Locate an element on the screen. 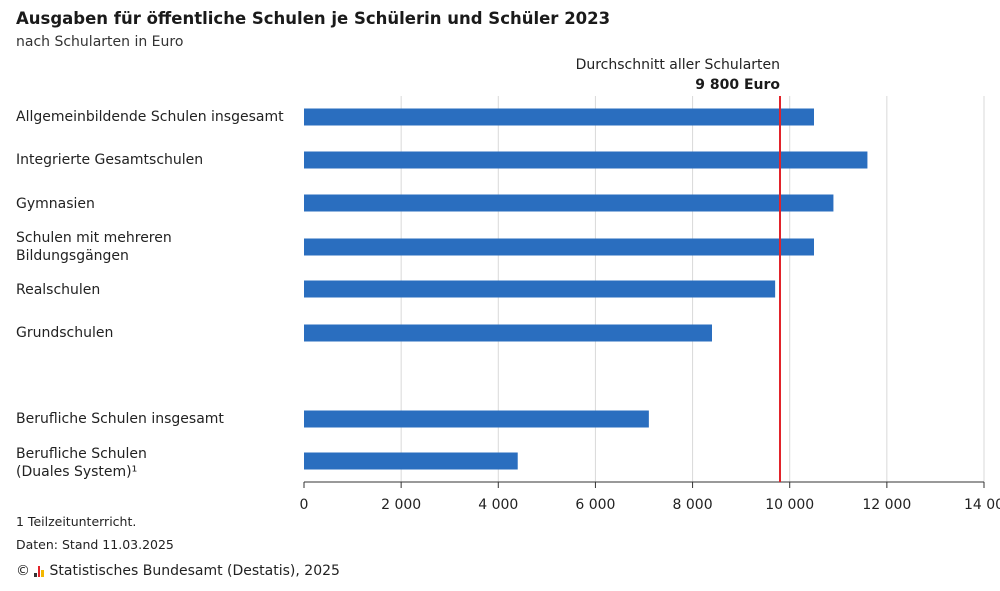 Image resolution: width=1000 pixels, height=591 pixels. x-tick-label: 12 000 is located at coordinates (886, 505).